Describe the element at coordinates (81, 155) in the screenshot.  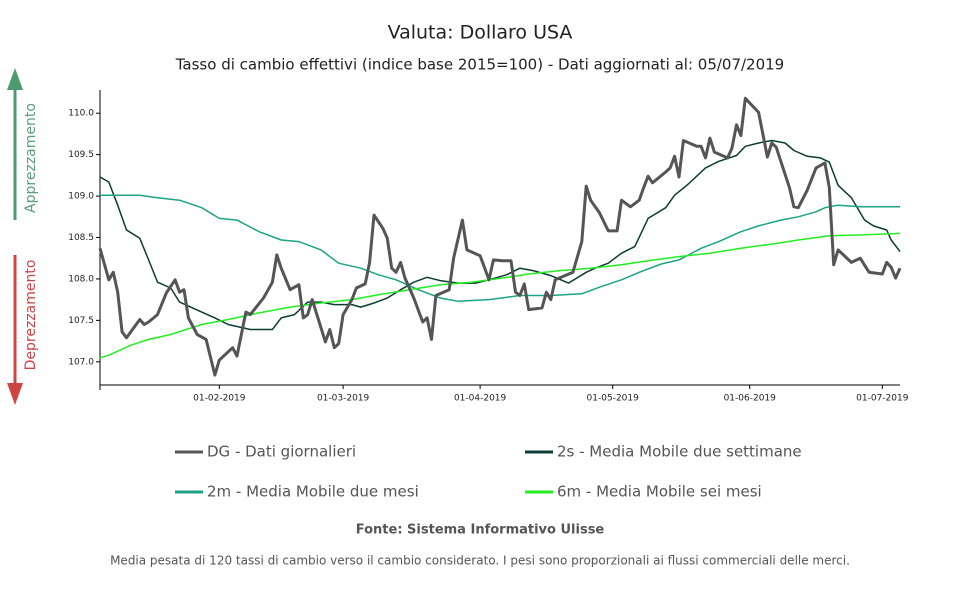
I see `y-tick-label: 109.5` at that location.